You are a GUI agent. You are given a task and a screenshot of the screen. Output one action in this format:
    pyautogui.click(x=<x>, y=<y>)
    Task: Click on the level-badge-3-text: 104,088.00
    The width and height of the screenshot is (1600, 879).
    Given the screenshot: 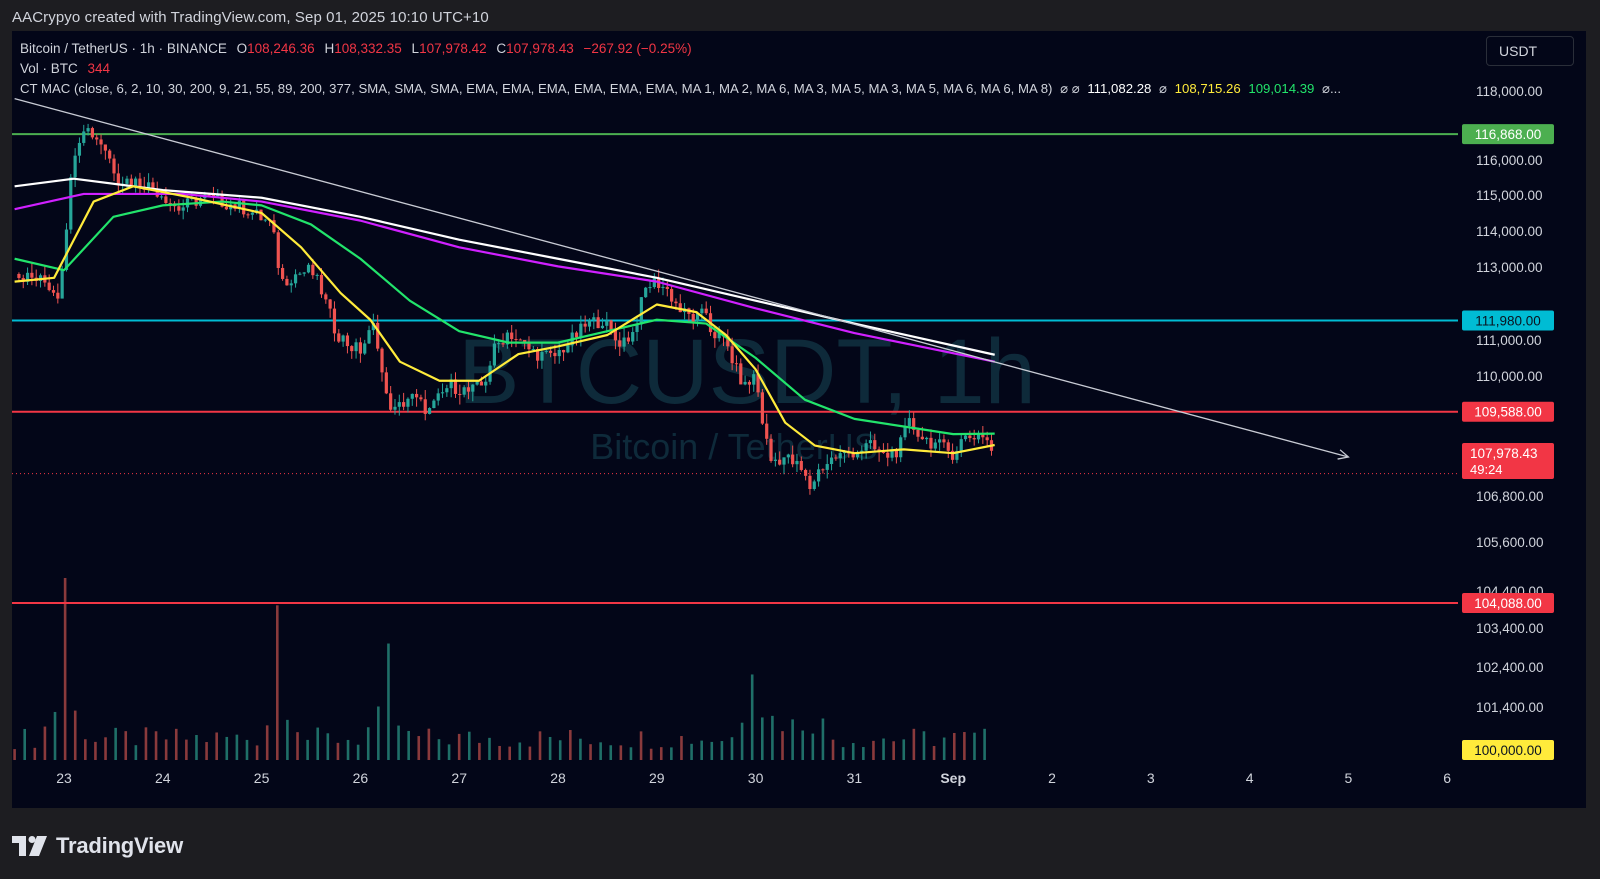 What is the action you would take?
    pyautogui.click(x=1508, y=603)
    